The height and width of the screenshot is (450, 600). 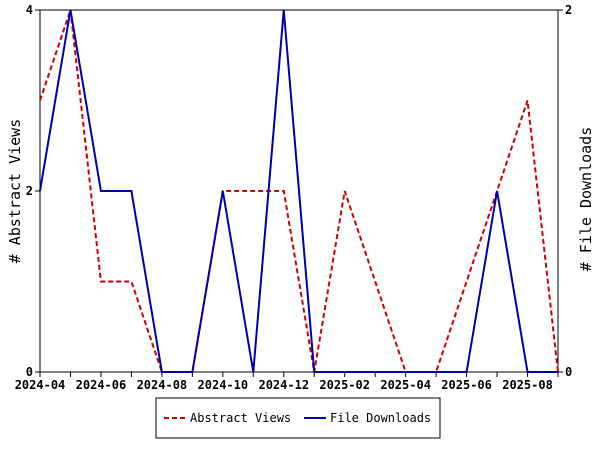 What do you see at coordinates (380, 418) in the screenshot?
I see `legend-label-file-downloads: File Downloads` at bounding box center [380, 418].